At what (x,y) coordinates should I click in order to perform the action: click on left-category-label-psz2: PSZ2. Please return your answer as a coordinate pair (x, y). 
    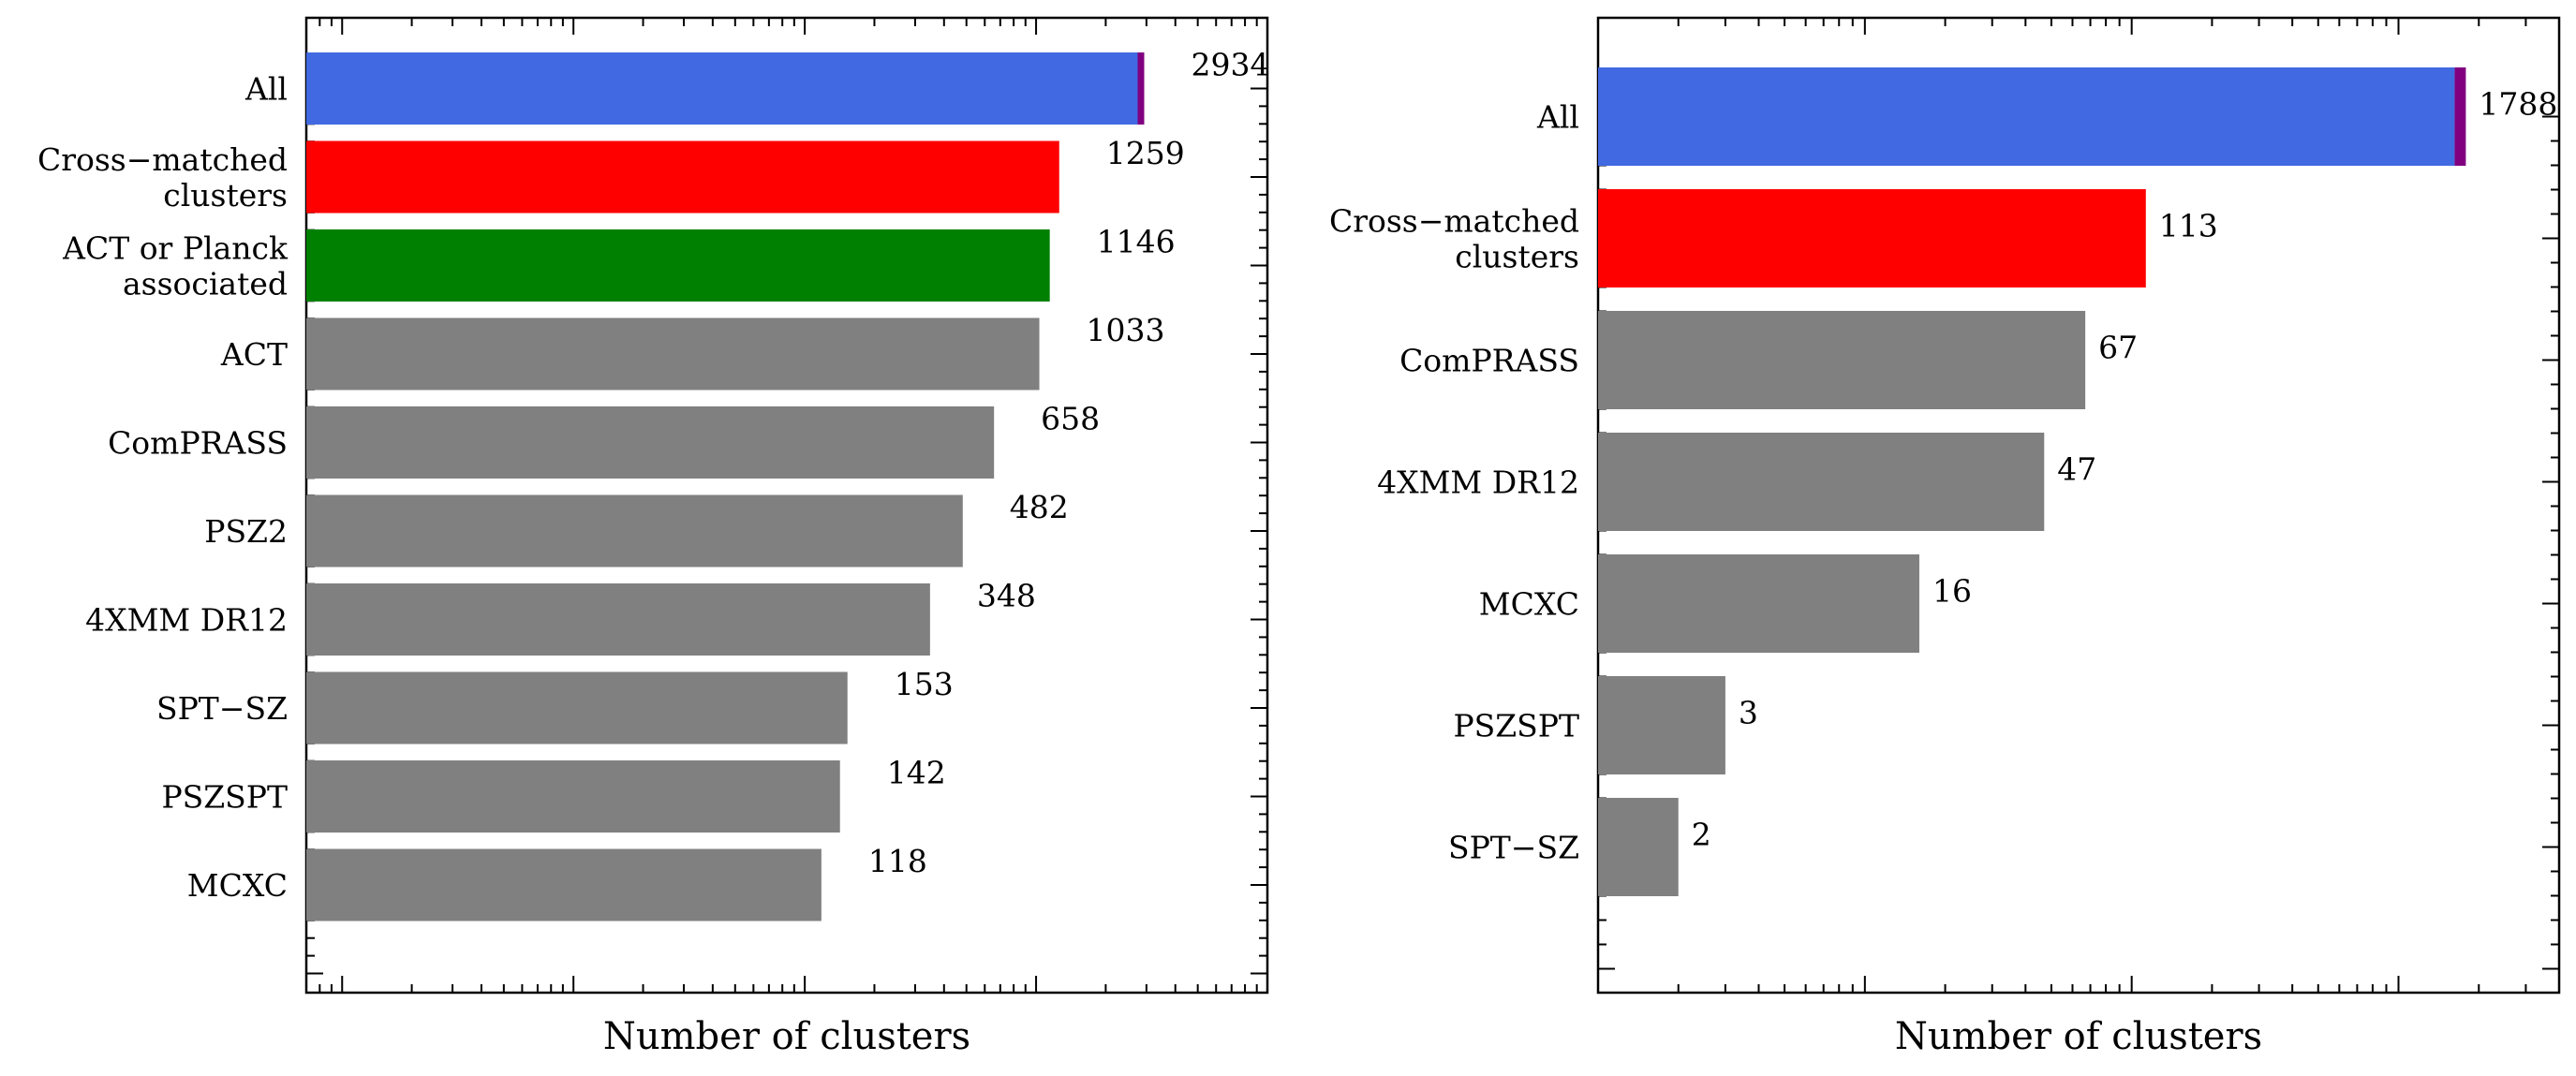
    Looking at the image, I should click on (246, 531).